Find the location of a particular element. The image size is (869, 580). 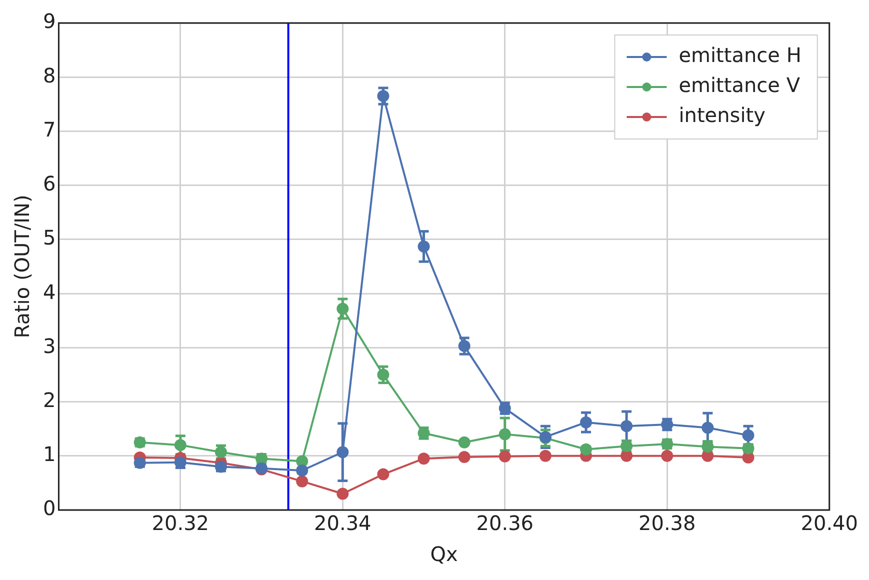

x-axis-title: Qx is located at coordinates (444, 554).